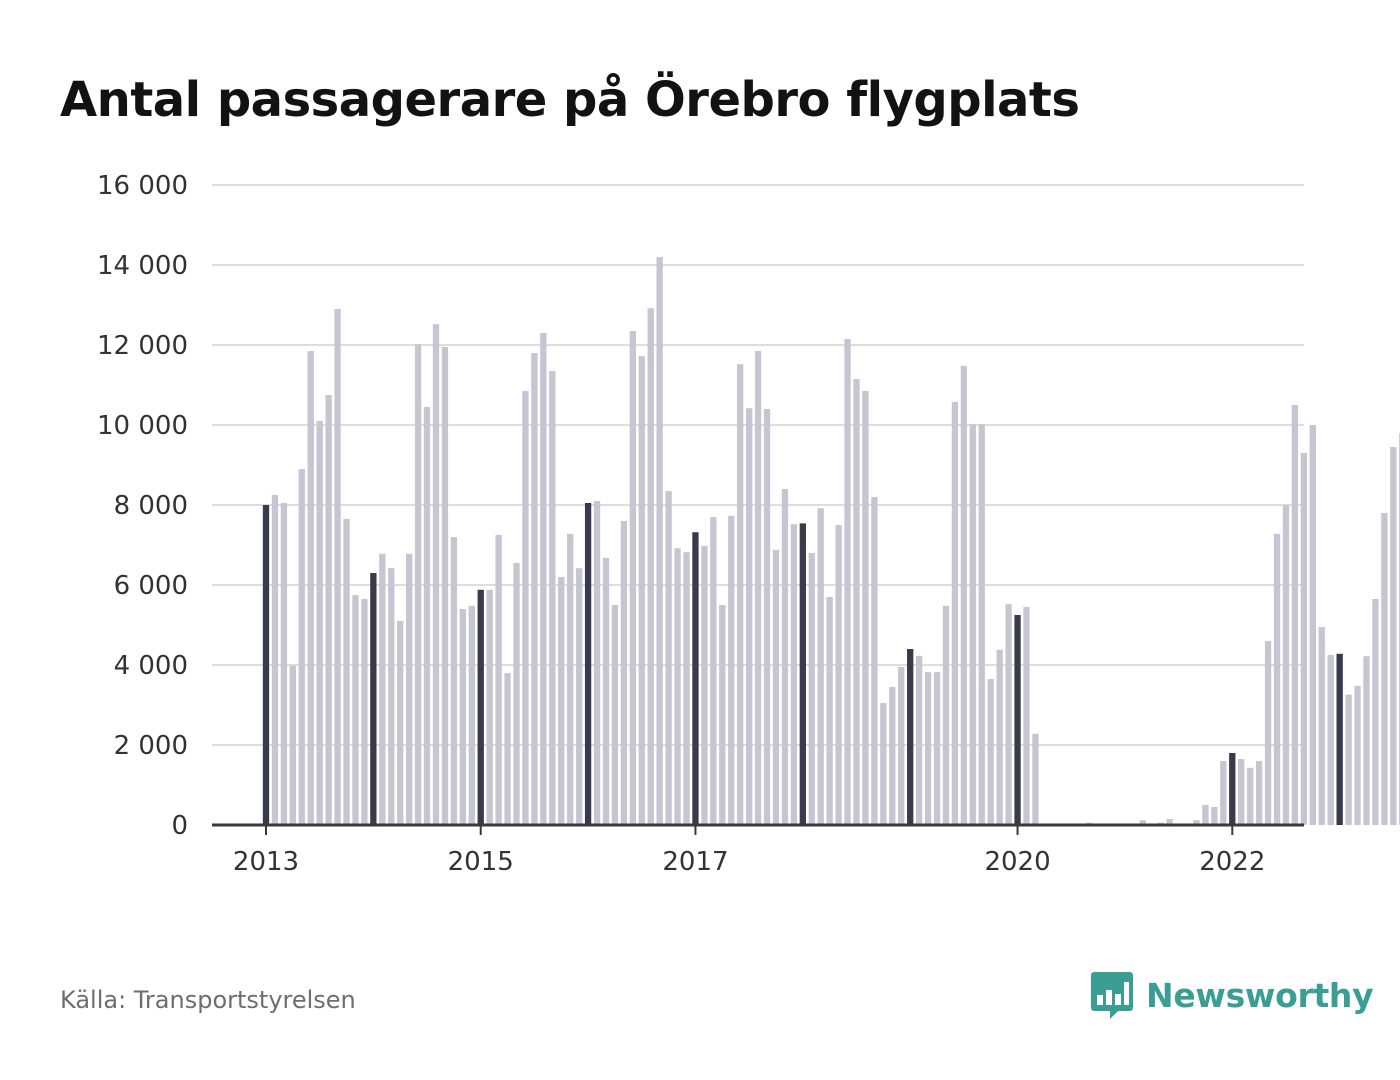 Image resolution: width=1400 pixels, height=1080 pixels. I want to click on y-tick-label: 6 000, so click(151, 586).